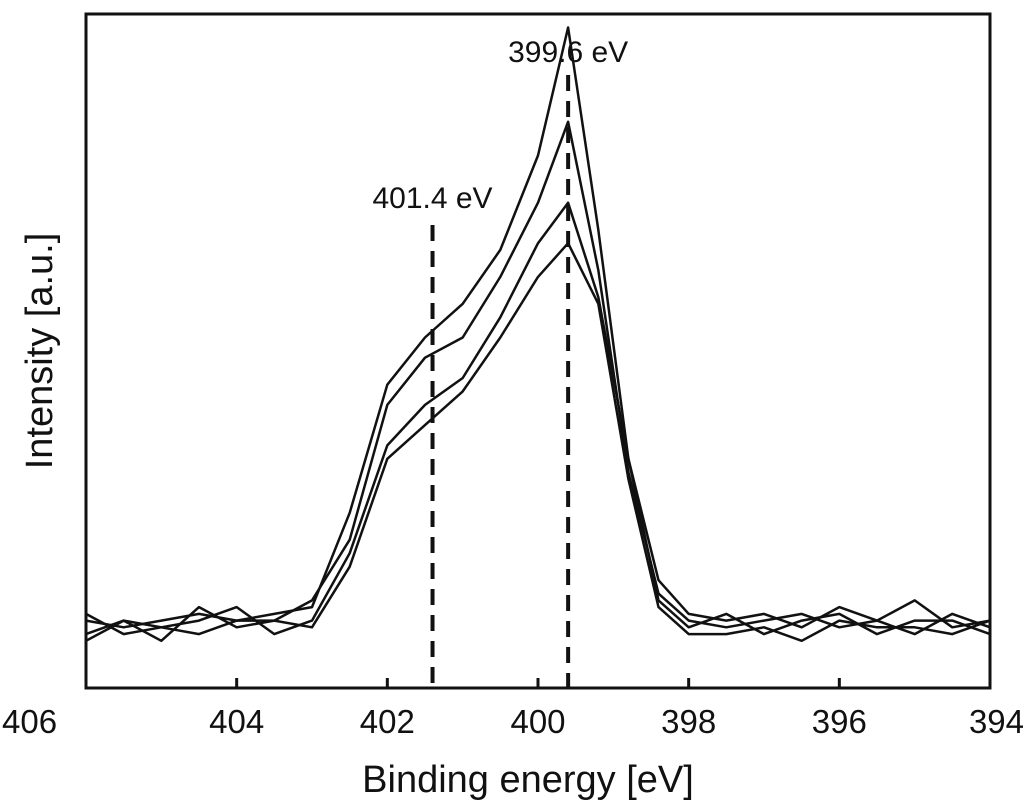  I want to click on x-tick-label-394: 394, so click(996, 721).